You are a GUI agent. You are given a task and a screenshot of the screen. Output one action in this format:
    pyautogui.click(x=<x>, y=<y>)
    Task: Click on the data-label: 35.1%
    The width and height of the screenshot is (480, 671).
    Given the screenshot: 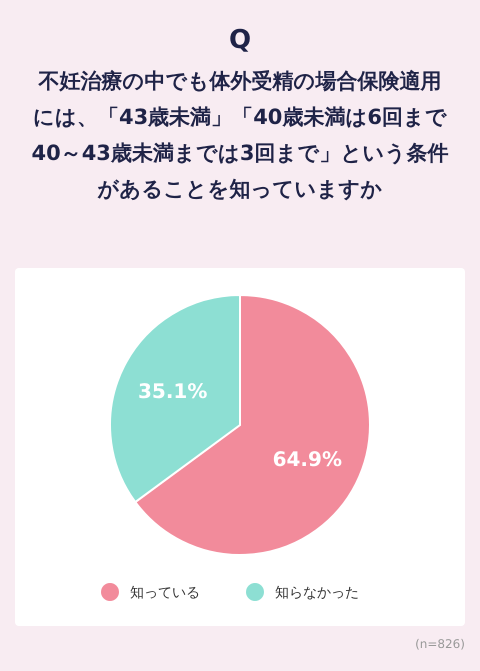 What is the action you would take?
    pyautogui.click(x=173, y=390)
    